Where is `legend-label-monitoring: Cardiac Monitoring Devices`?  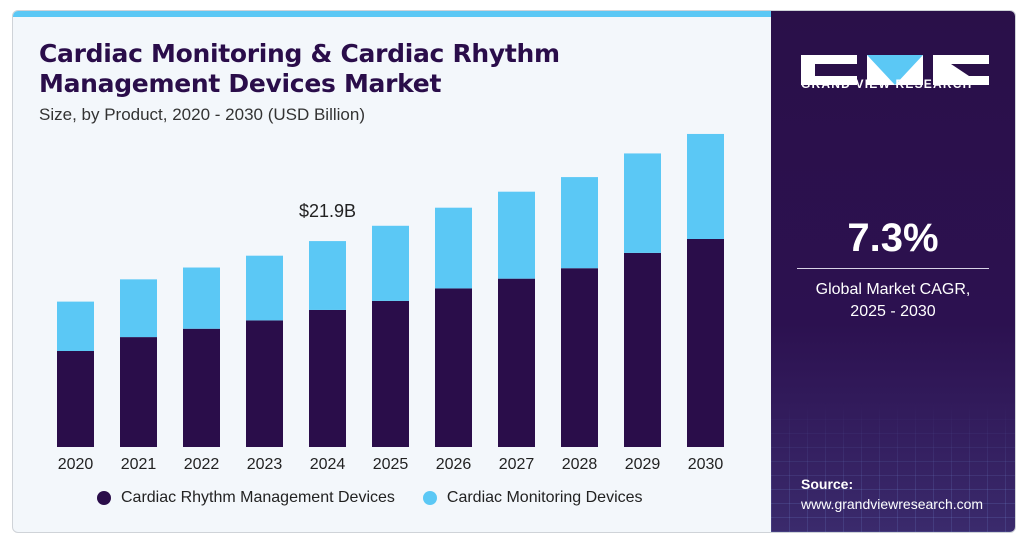
legend-label-monitoring: Cardiac Monitoring Devices is located at coordinates (544, 497).